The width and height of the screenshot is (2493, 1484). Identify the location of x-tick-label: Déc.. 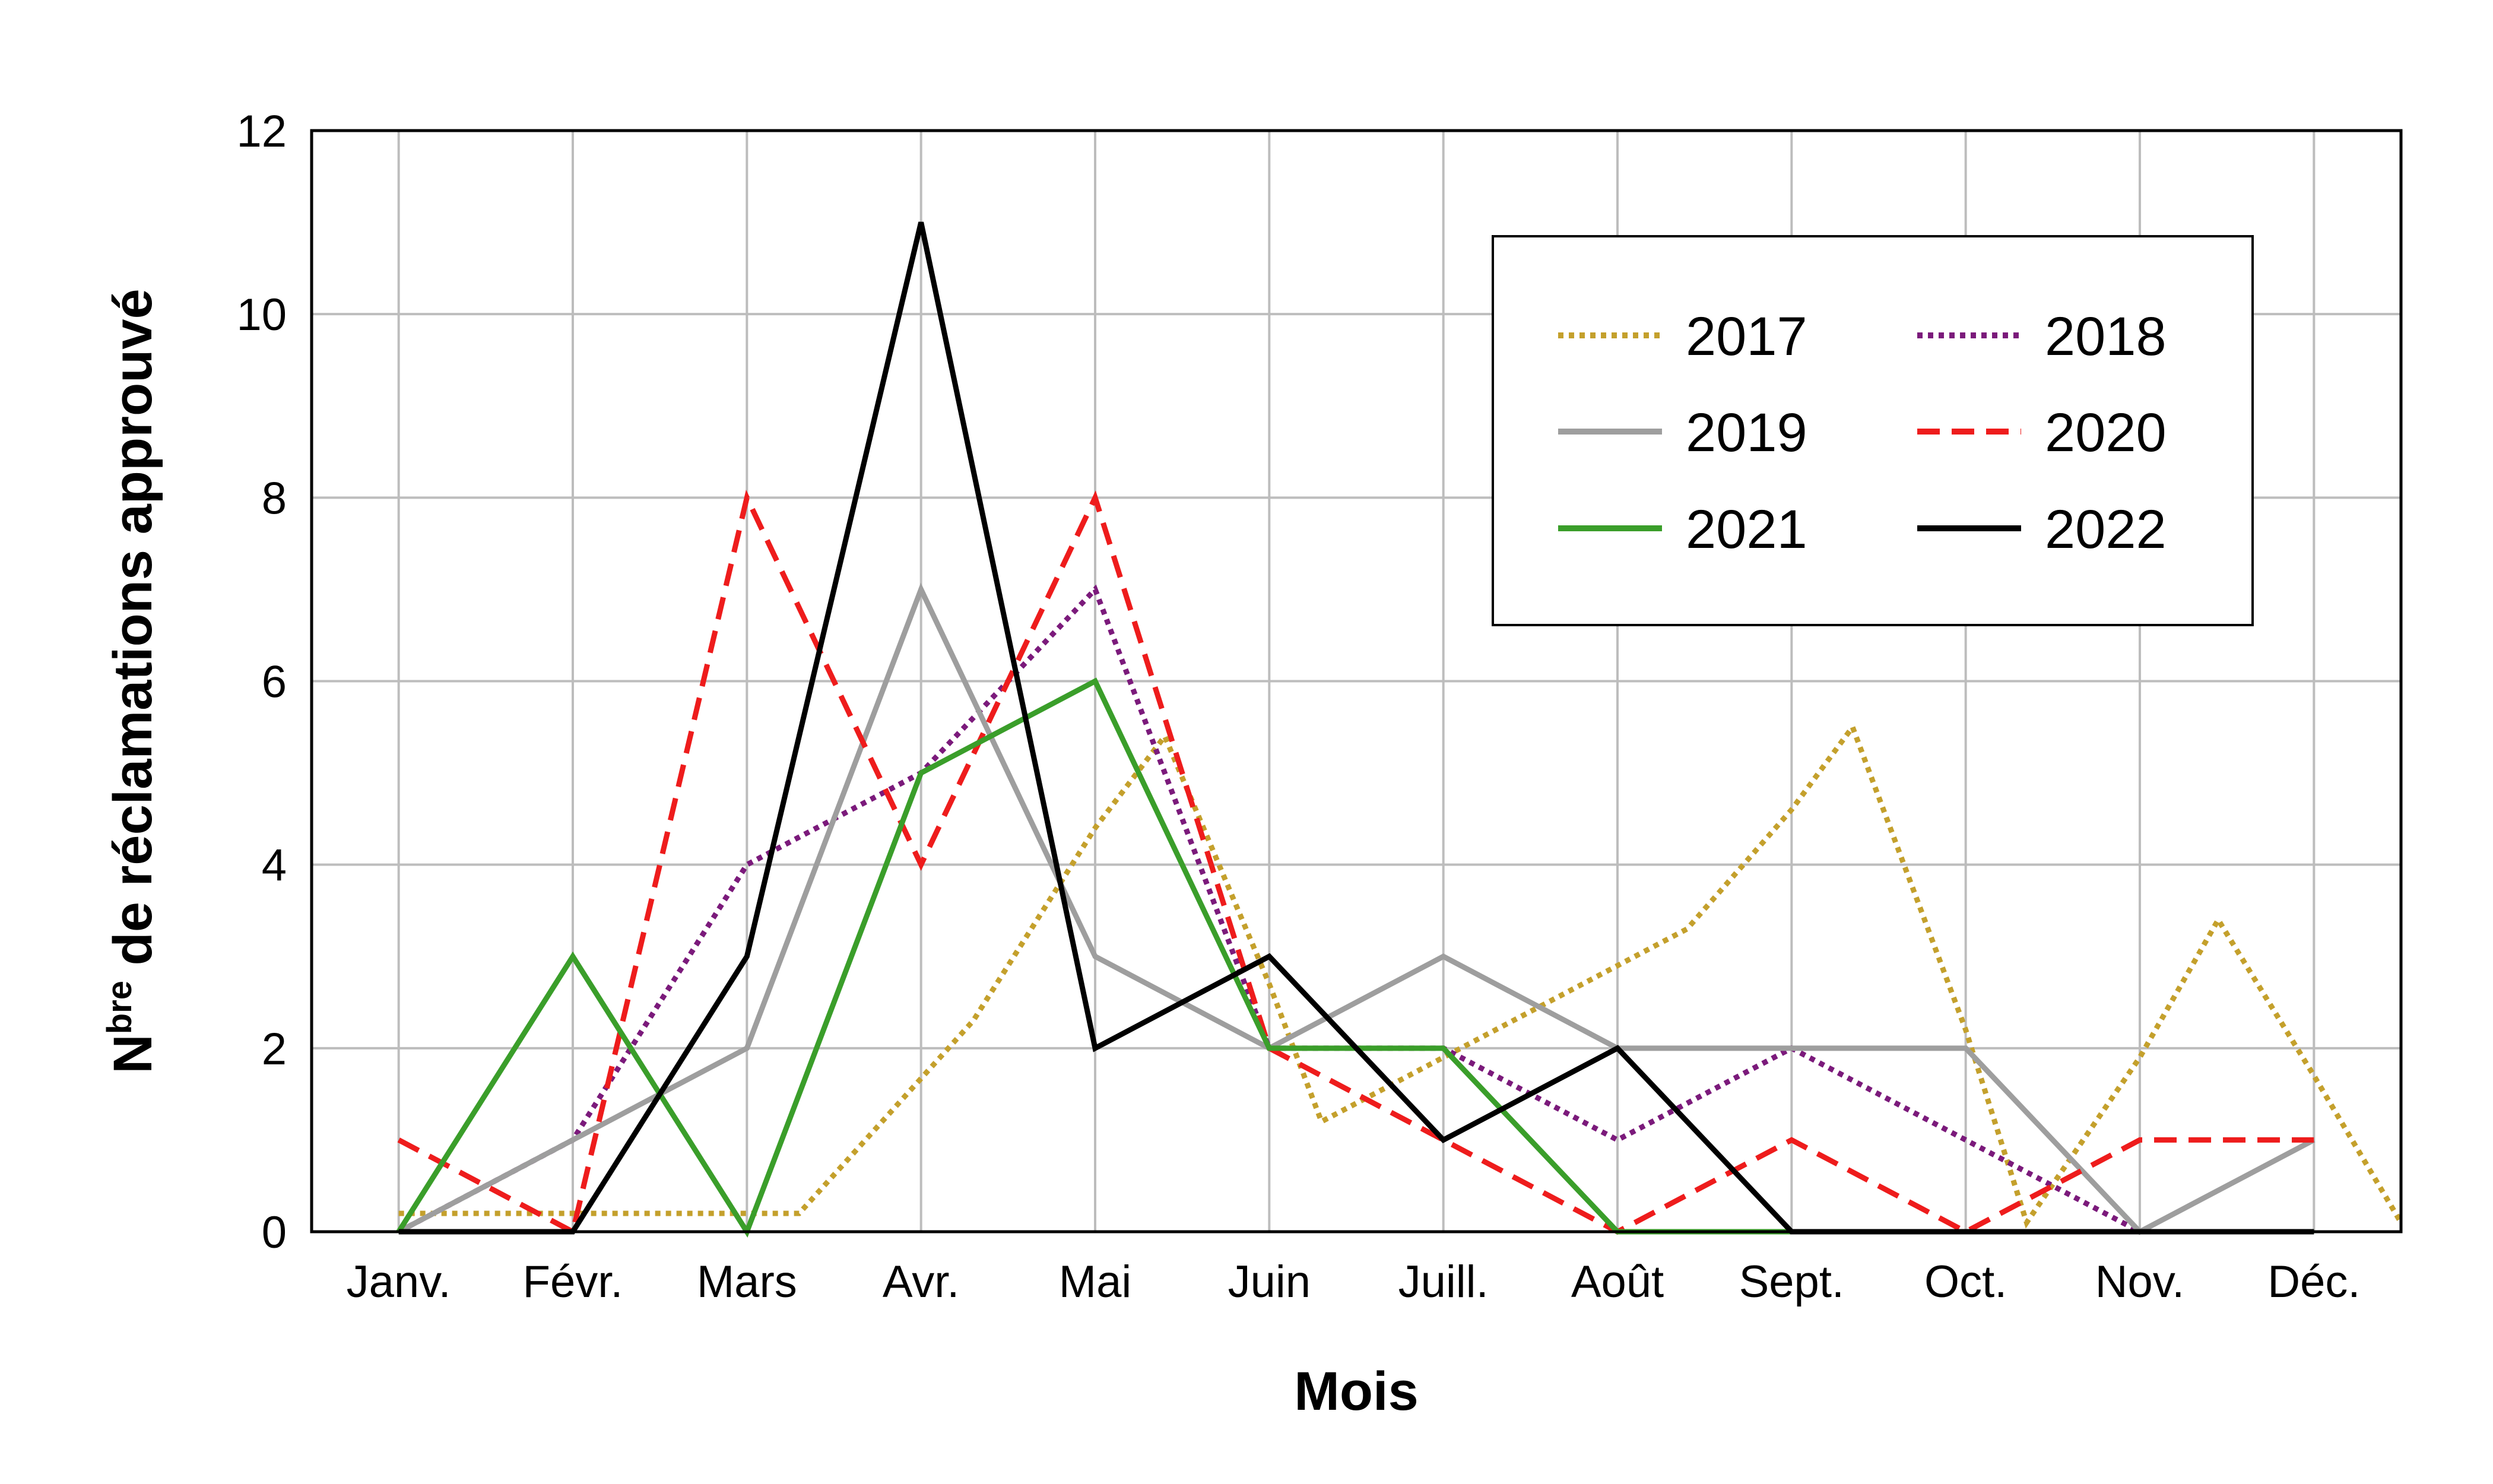
(2313, 1282).